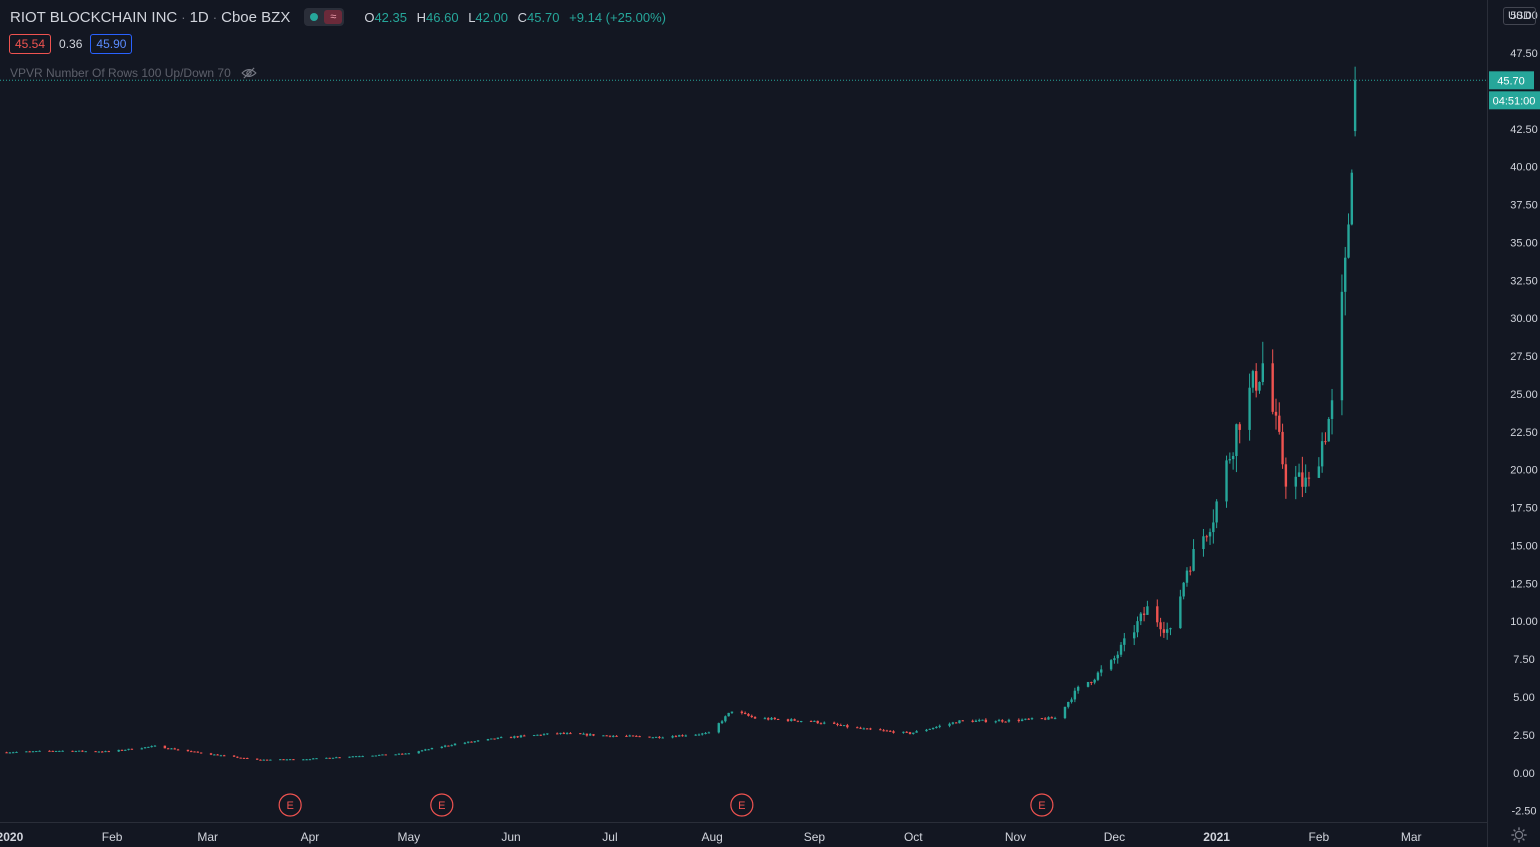  What do you see at coordinates (111, 44) in the screenshot?
I see `ask-button: 45.90` at bounding box center [111, 44].